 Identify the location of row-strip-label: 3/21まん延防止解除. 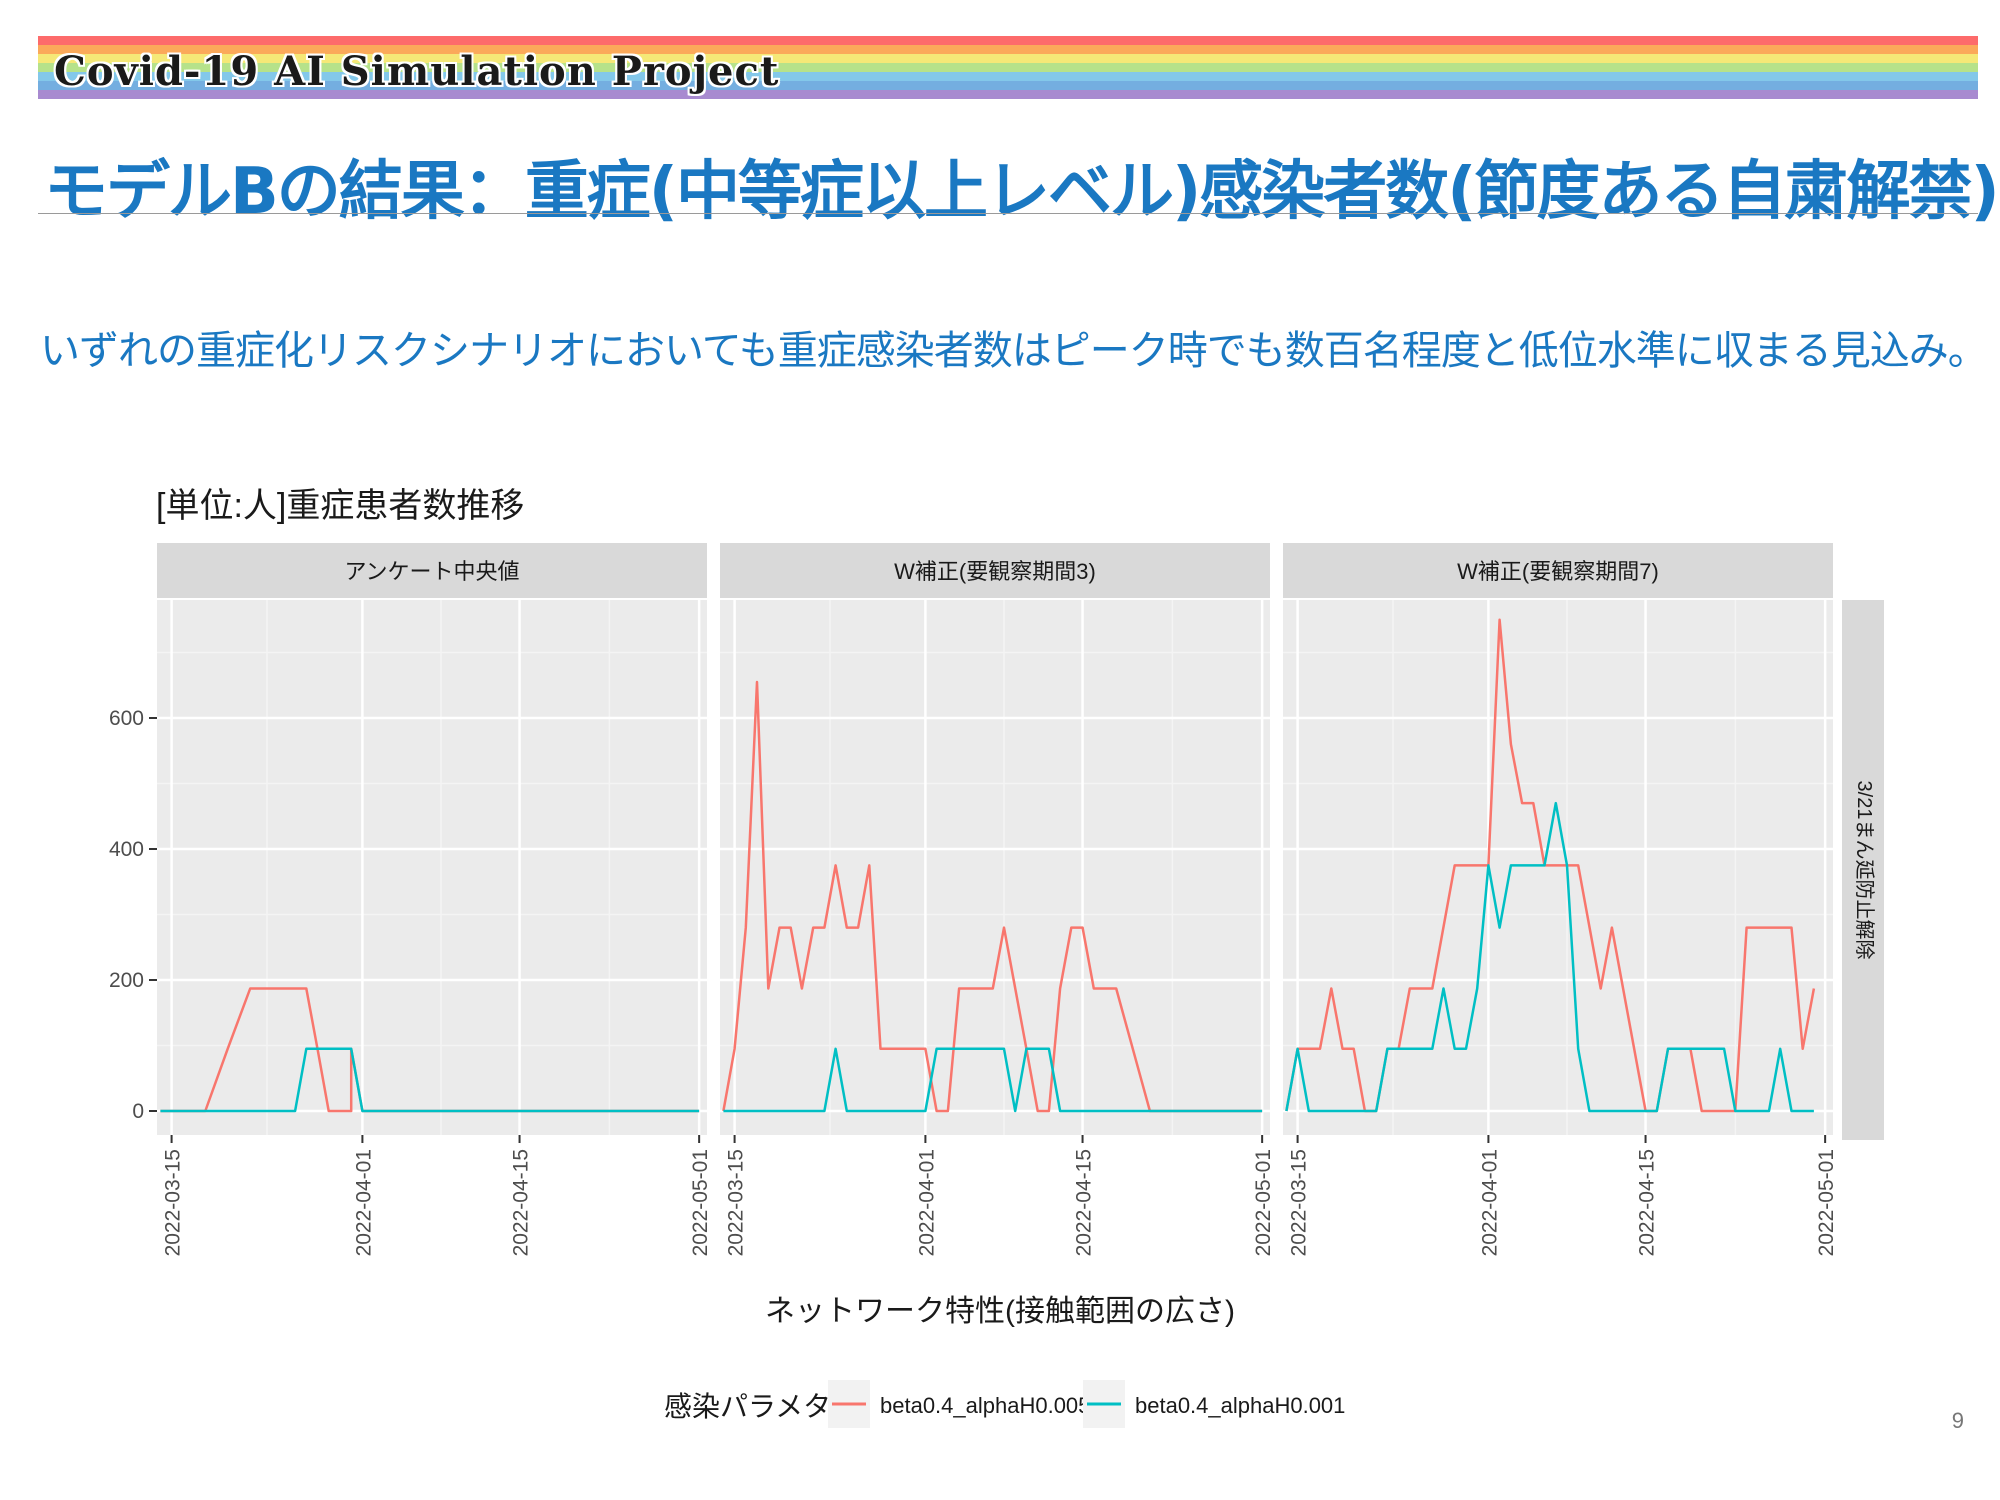
(1864, 870).